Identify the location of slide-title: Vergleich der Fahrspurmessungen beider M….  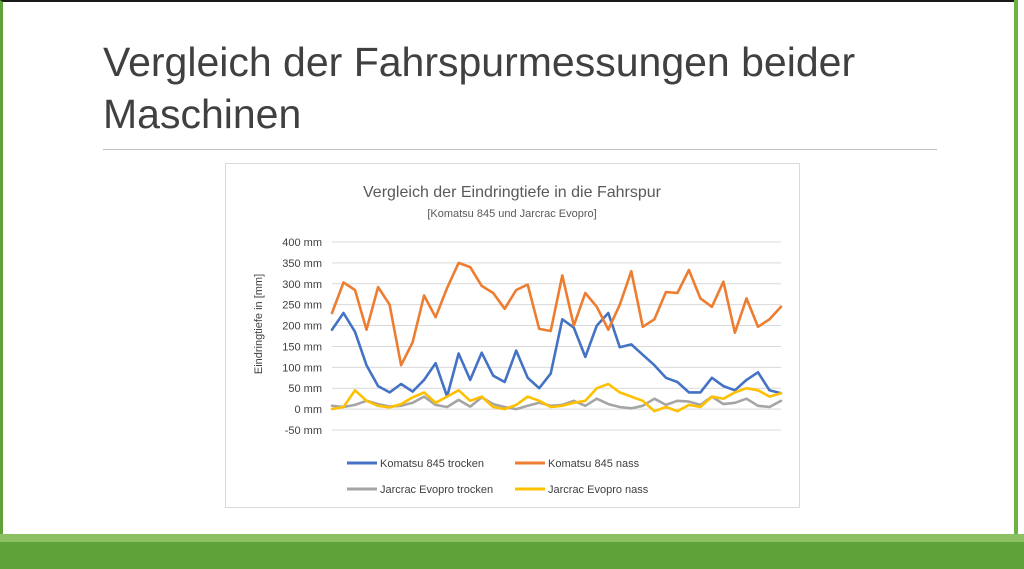
(479, 88).